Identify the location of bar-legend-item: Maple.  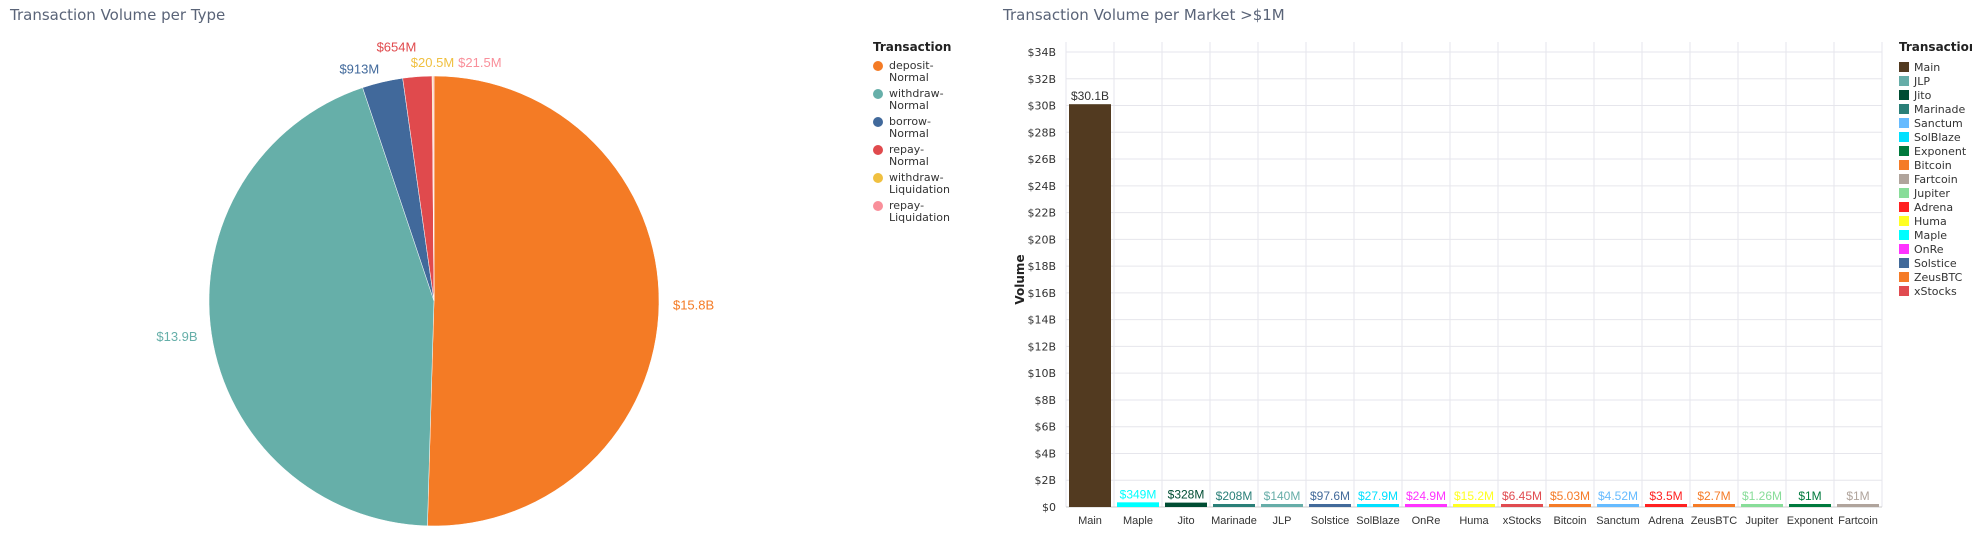
(1935, 235).